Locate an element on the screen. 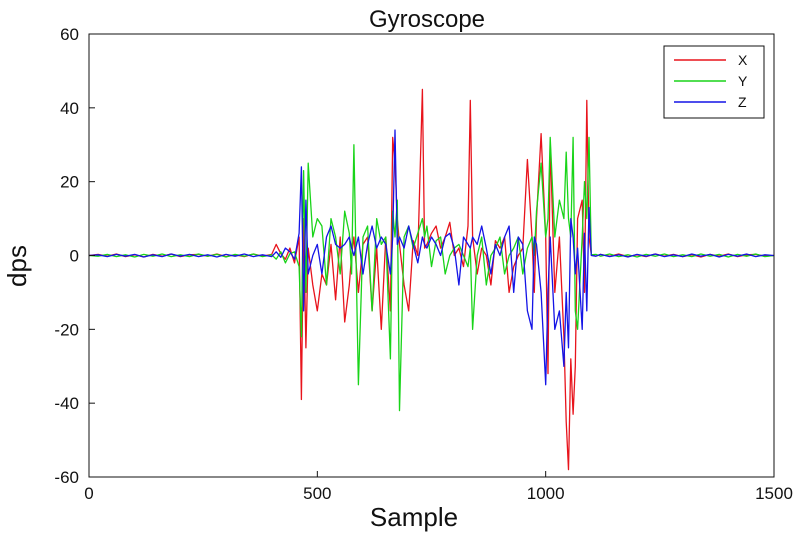 Image resolution: width=800 pixels, height=533 pixels. x-tick-label: 1500 is located at coordinates (774, 493).